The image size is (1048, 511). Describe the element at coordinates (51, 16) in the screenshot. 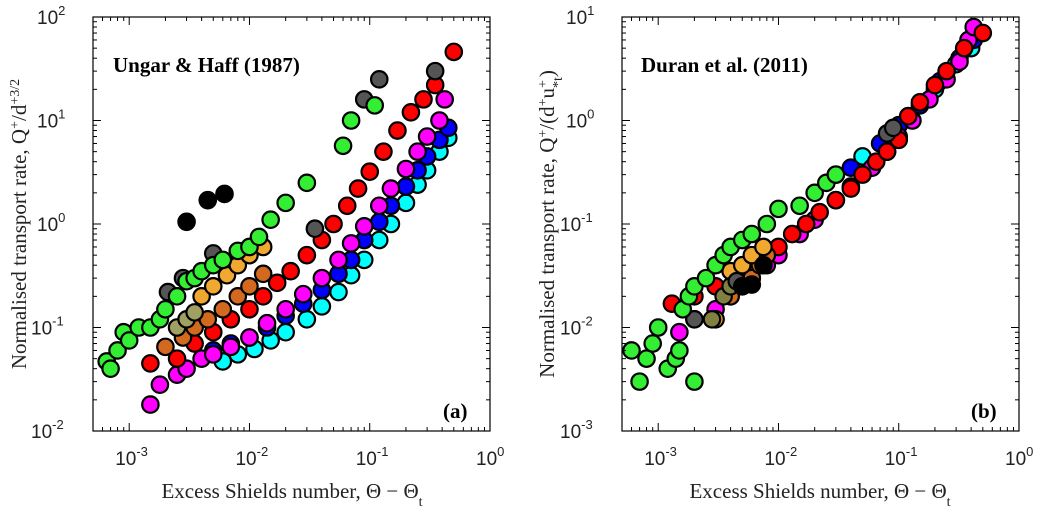

I see `y-tick-label: 10²` at that location.